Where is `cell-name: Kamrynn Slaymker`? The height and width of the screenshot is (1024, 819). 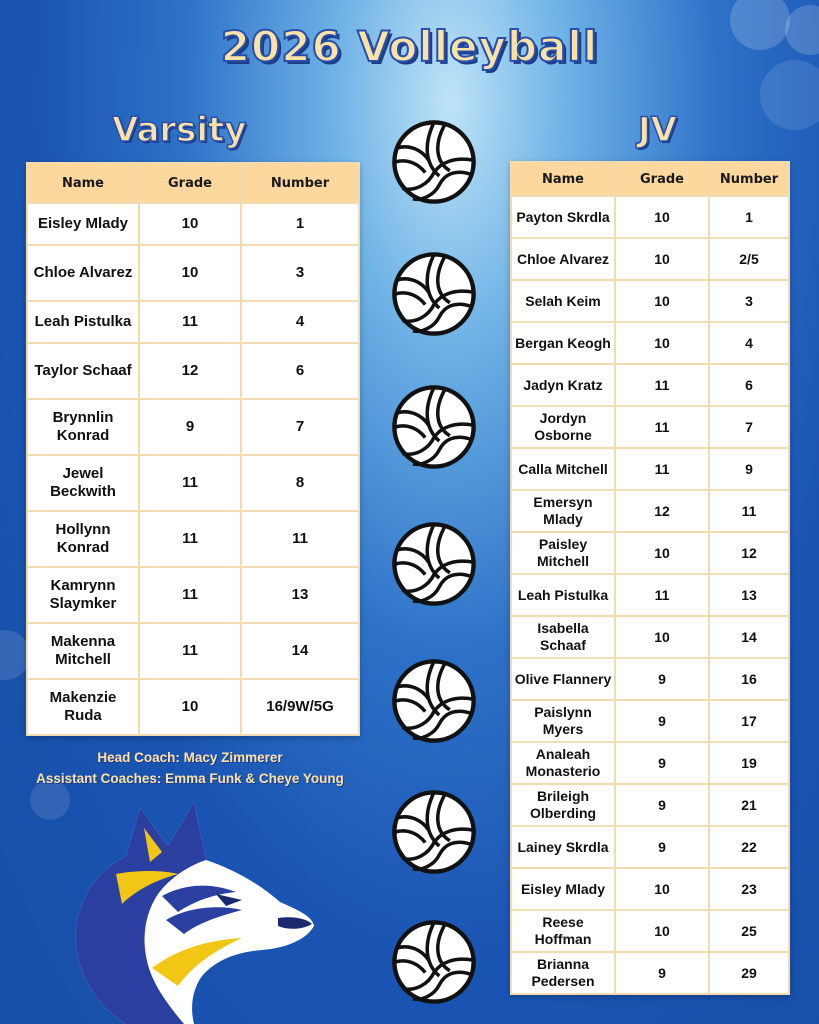 cell-name: Kamrynn Slaymker is located at coordinates (83, 595).